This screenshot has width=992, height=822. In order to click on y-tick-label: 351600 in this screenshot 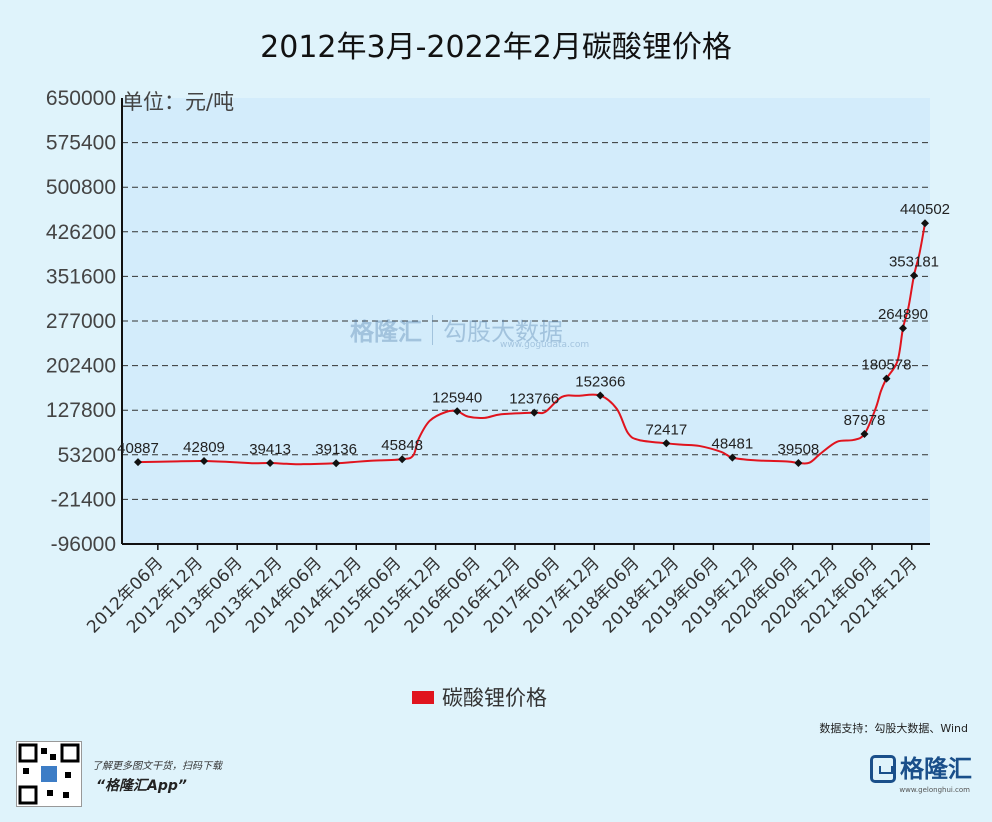, I will do `click(81, 276)`.